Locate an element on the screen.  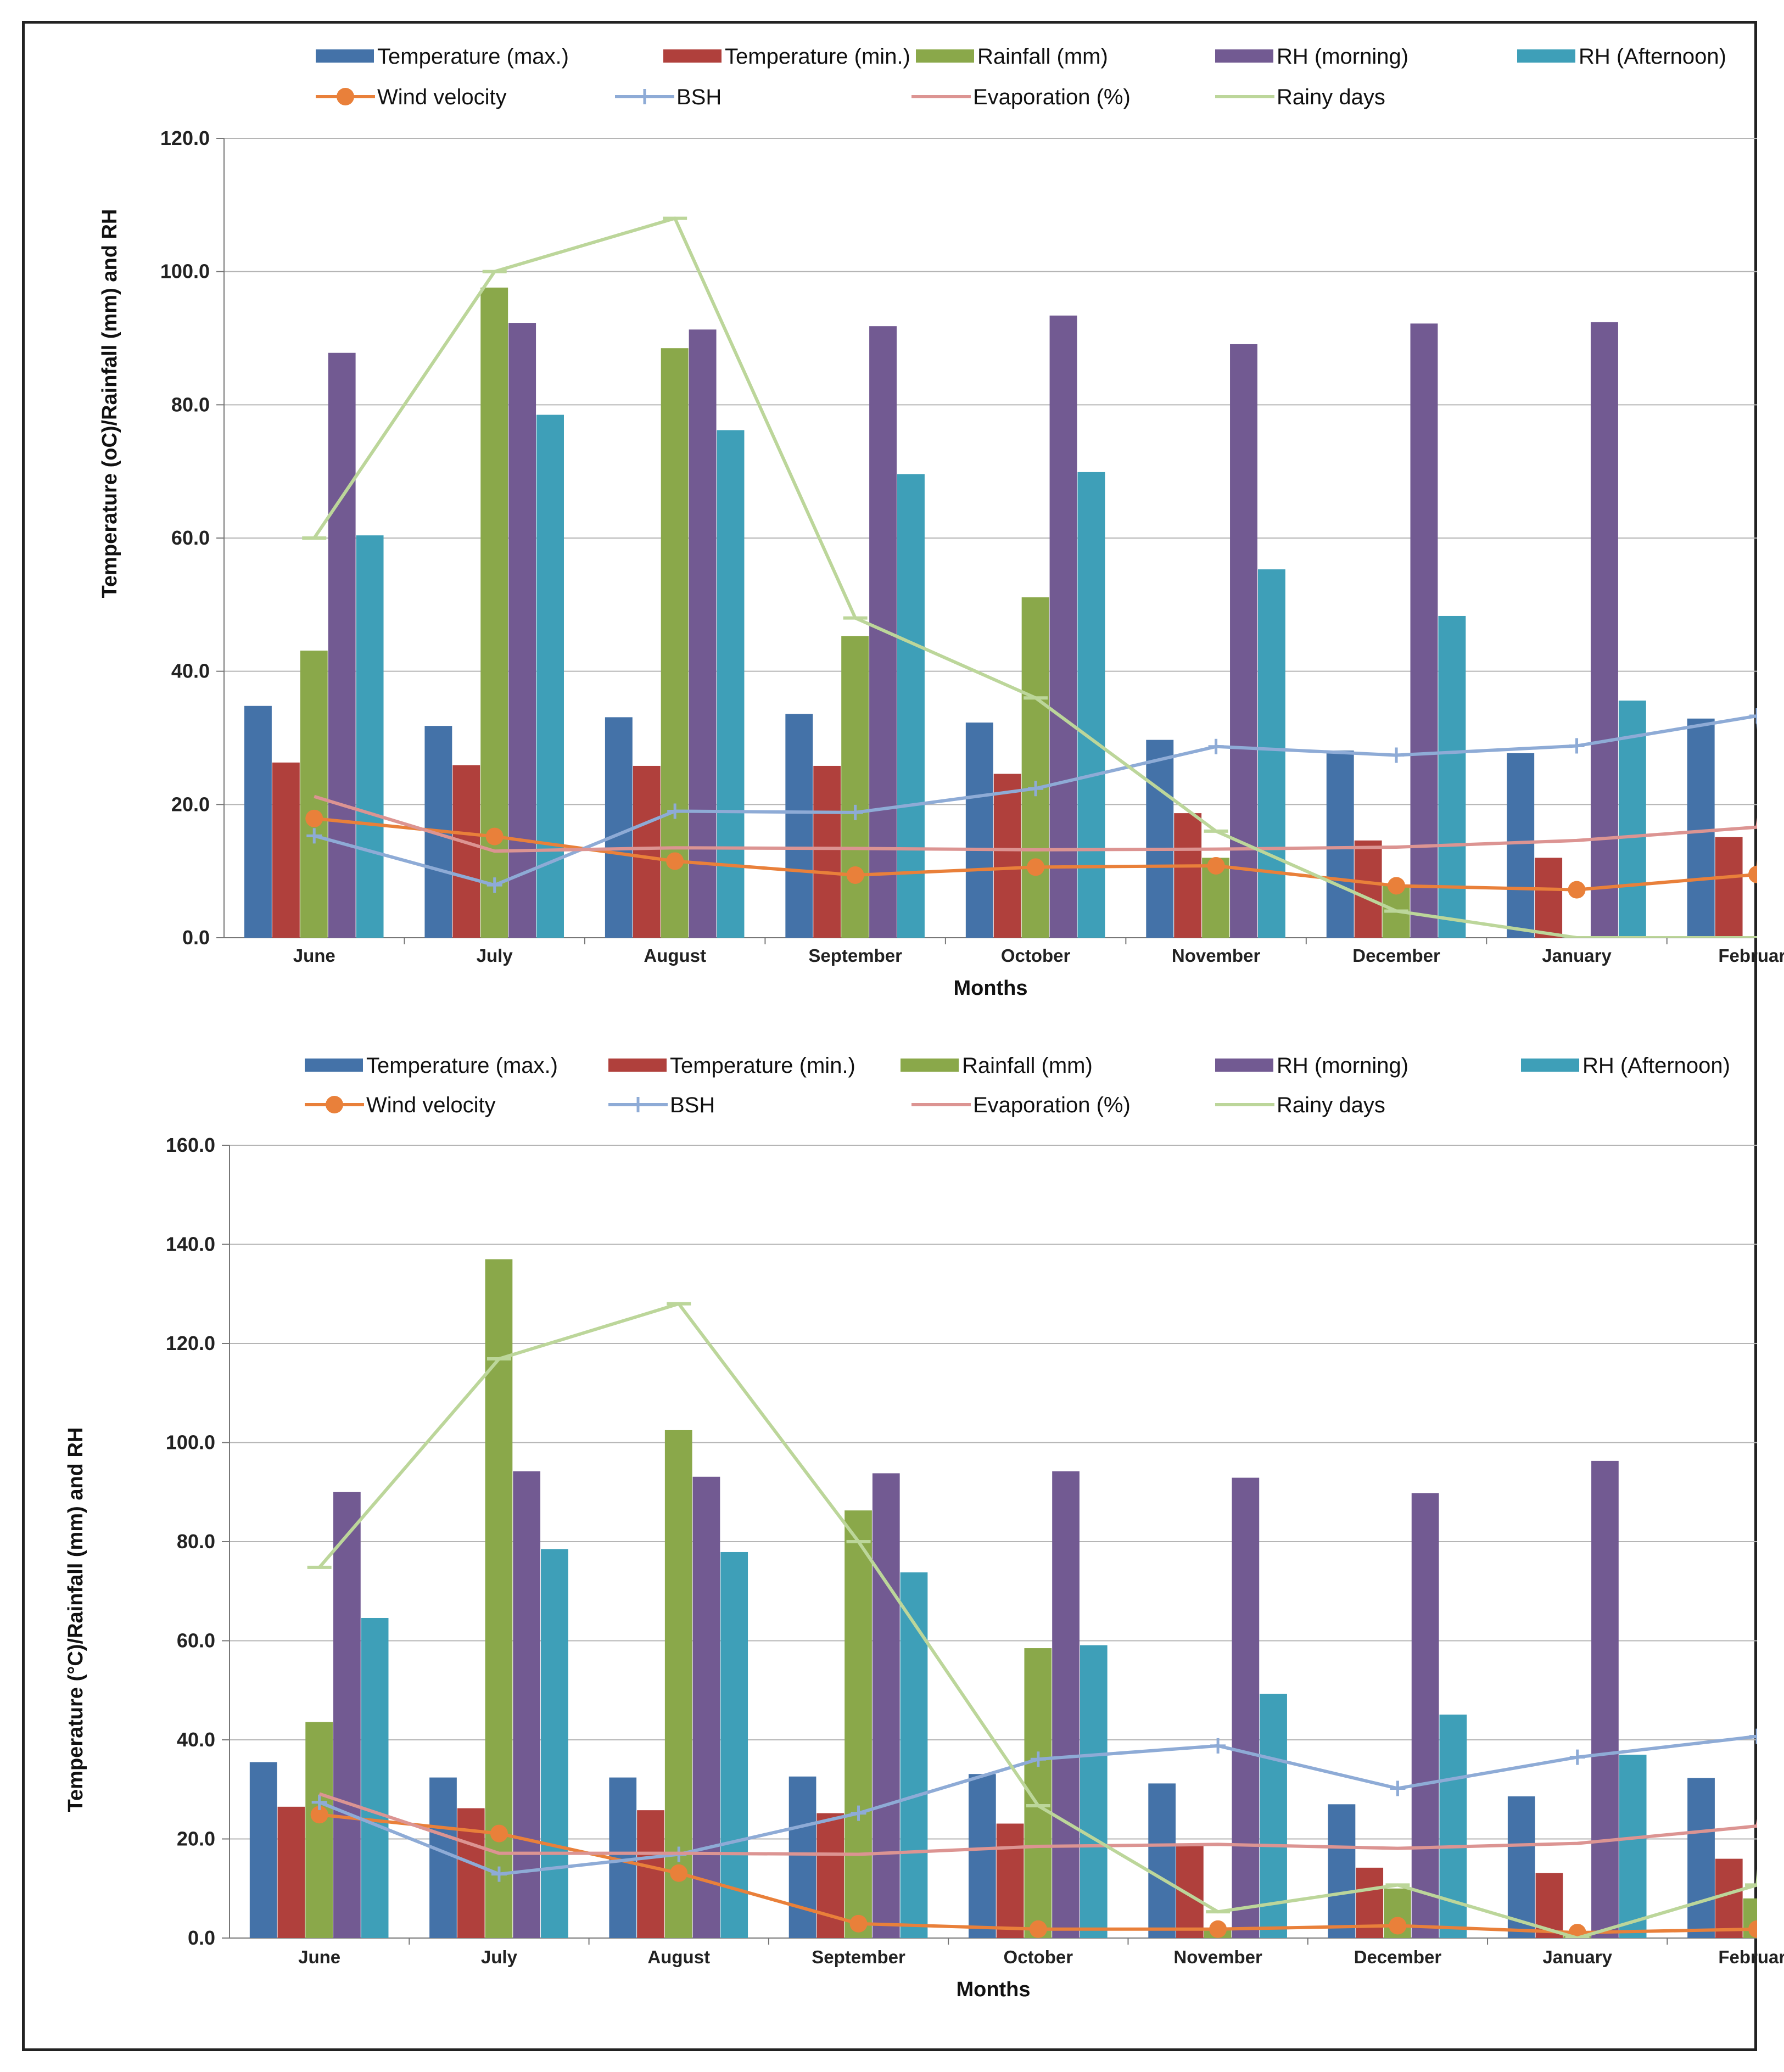
y-tick-label: 160.0 is located at coordinates (190, 1145).